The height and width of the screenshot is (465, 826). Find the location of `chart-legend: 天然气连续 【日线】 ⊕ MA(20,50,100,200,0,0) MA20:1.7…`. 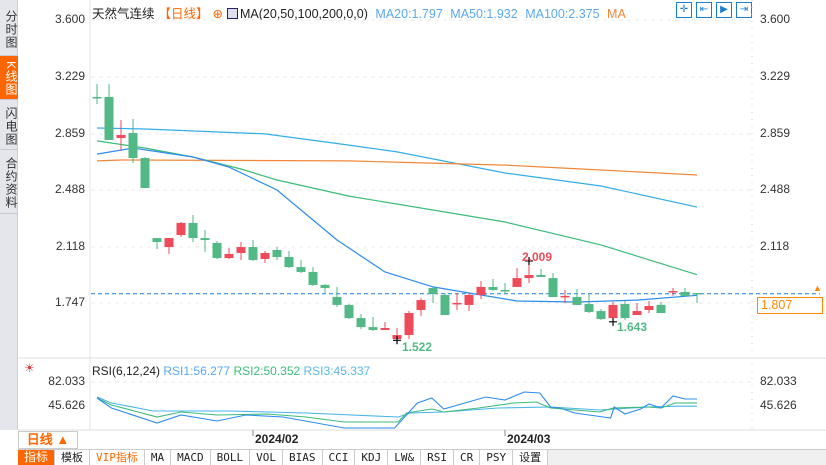

chart-legend: 天然气连续 【日线】 ⊕ MA(20,50,100,200,0,0) MA20:1.7… is located at coordinates (361, 12).